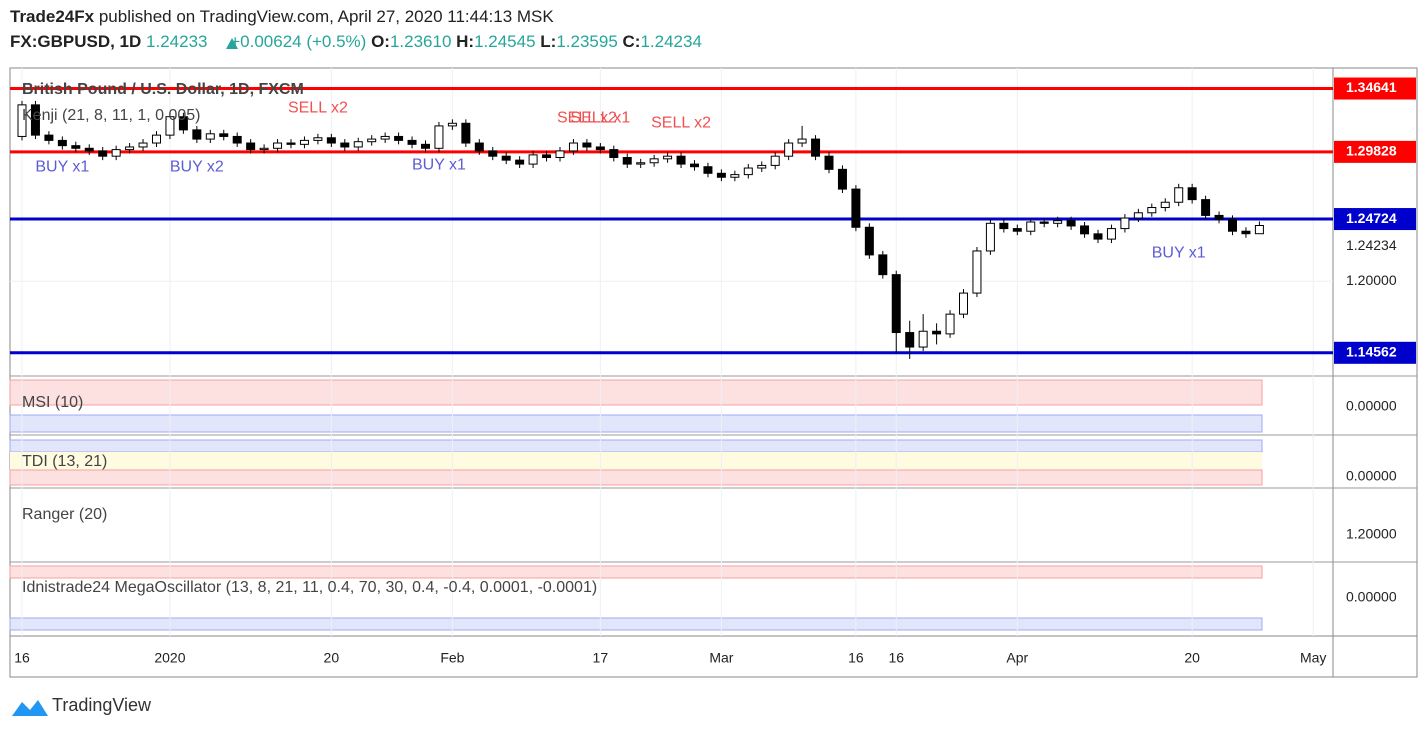  What do you see at coordinates (232, 43) in the screenshot?
I see `up-triangle` at bounding box center [232, 43].